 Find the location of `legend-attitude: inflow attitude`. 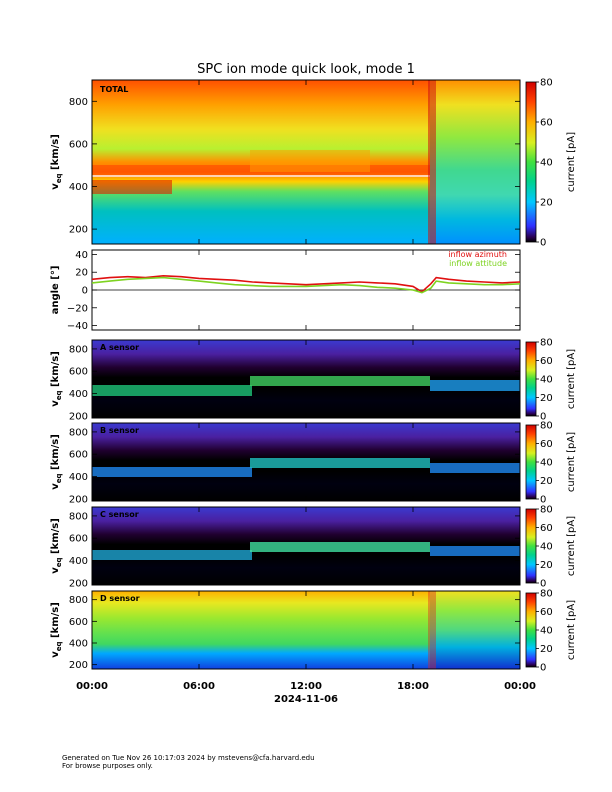

legend-attitude: inflow attitude is located at coordinates (478, 263).